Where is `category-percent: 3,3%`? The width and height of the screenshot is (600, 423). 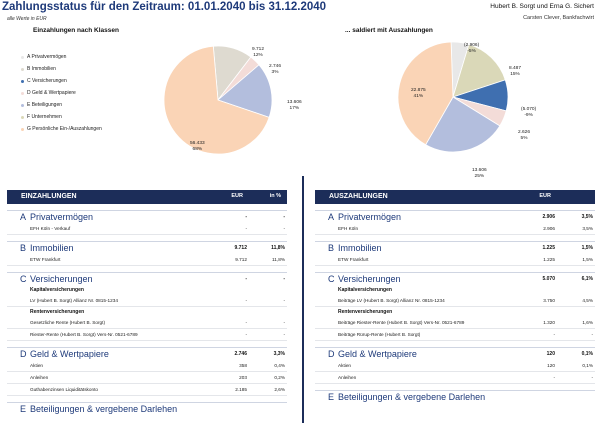
category-percent: 3,3% is located at coordinates (279, 354).